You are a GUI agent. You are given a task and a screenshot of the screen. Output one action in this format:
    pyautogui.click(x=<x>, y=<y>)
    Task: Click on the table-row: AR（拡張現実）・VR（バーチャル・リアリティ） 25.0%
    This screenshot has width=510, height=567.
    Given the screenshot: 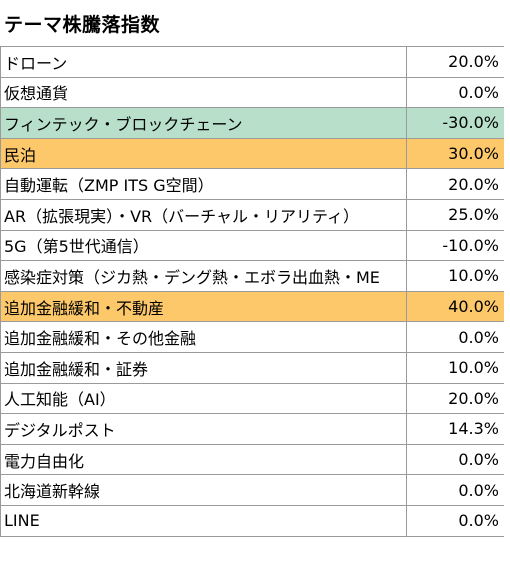 What is the action you would take?
    pyautogui.click(x=252, y=214)
    